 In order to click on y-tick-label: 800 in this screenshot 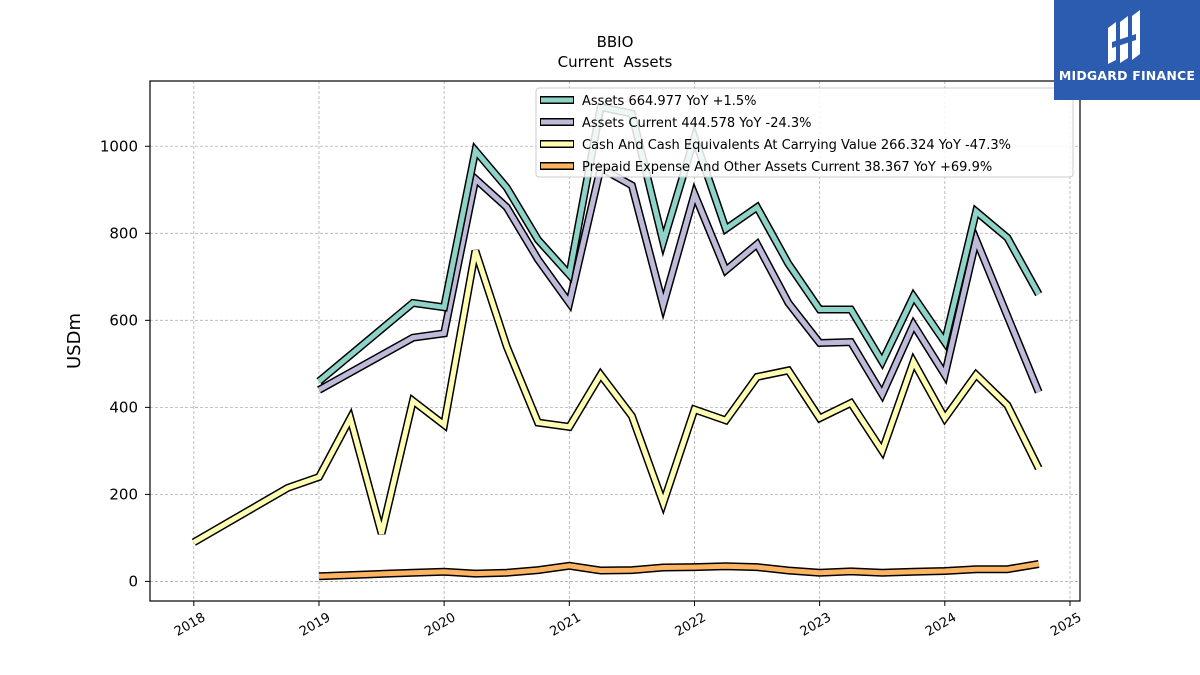, I will do `click(123, 233)`.